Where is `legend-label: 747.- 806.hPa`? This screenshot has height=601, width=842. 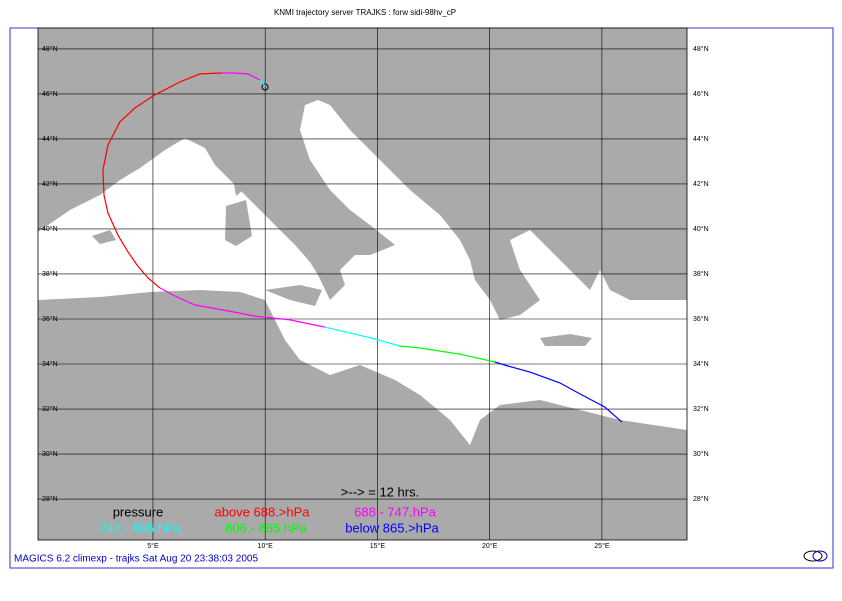 legend-label: 747.- 806.hPa is located at coordinates (140, 527).